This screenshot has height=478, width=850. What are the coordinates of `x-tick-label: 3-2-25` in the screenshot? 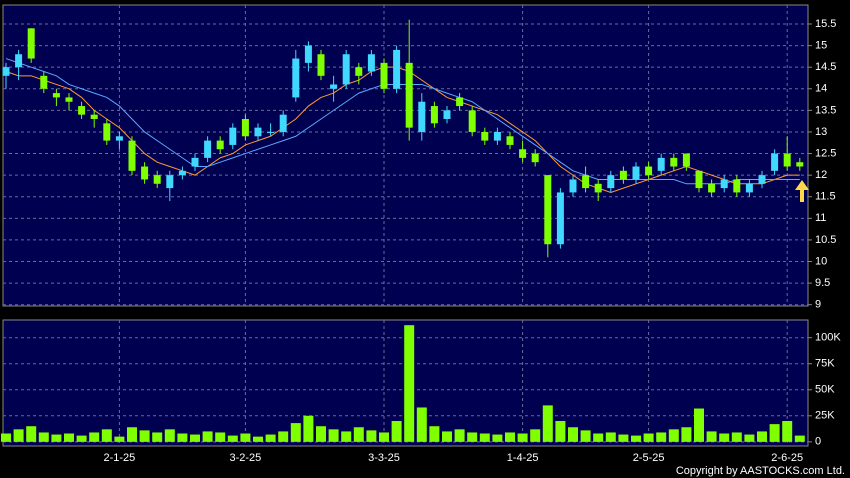 It's located at (246, 458).